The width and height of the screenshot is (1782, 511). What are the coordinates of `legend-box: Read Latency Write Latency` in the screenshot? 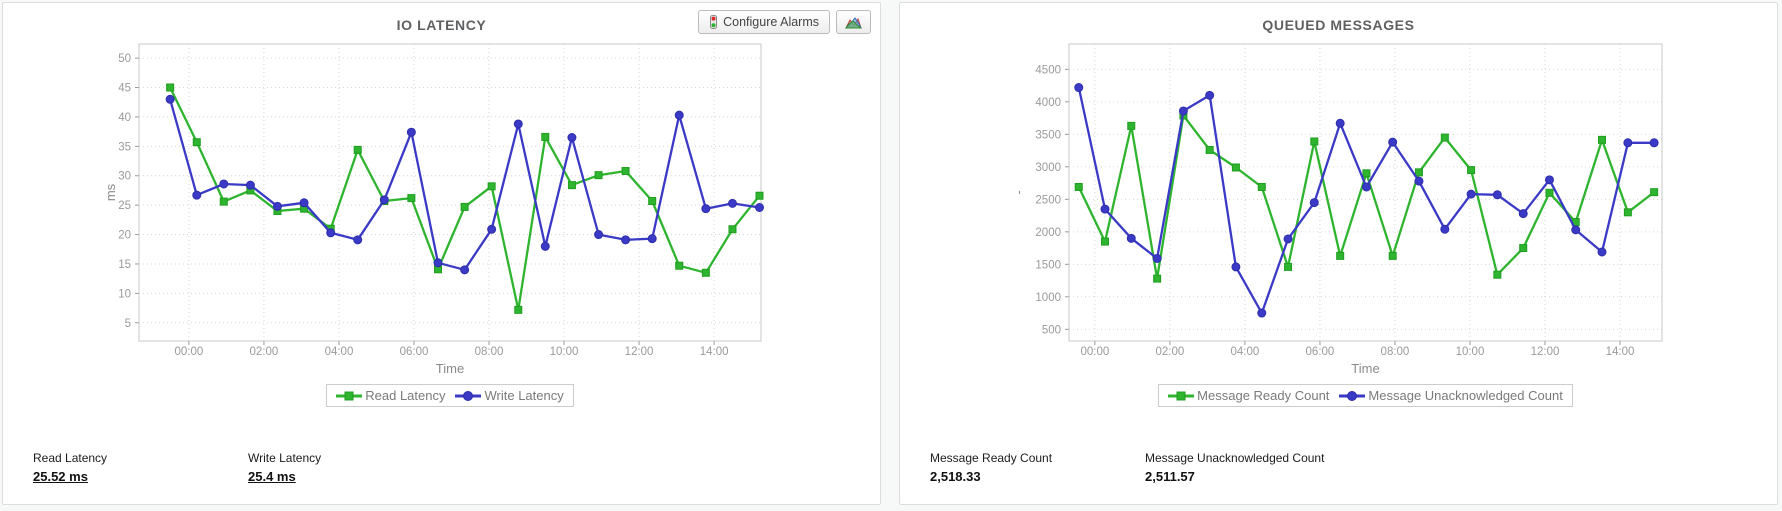 It's located at (450, 395).